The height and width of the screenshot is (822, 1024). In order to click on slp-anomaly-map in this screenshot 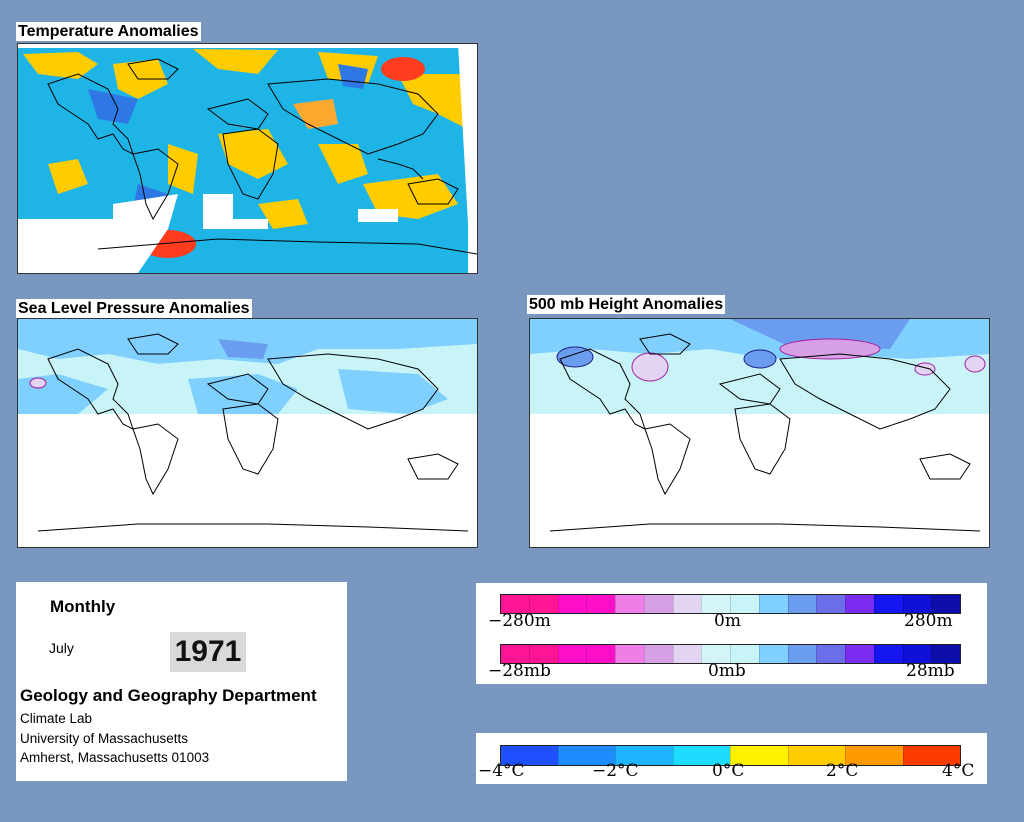, I will do `click(247, 433)`.